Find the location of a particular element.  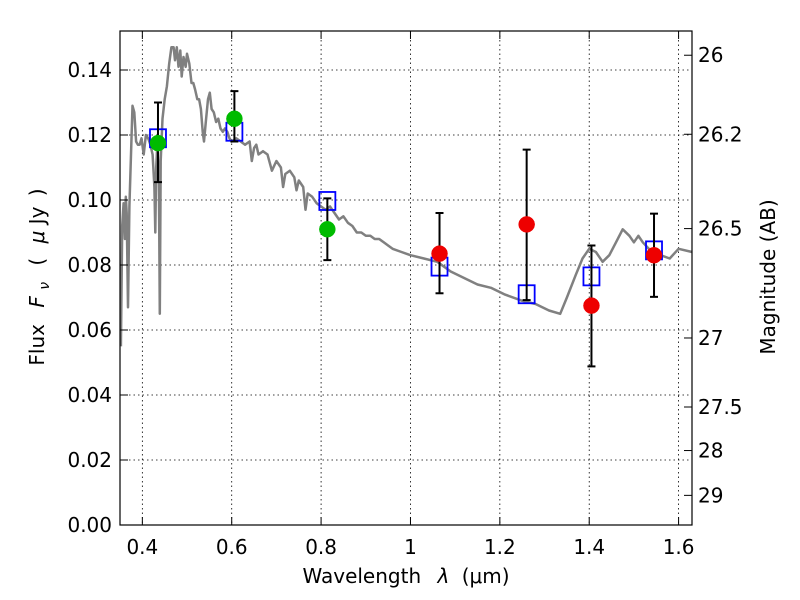

x-axis-label: Wavelength λ (μm) is located at coordinates (405, 576).